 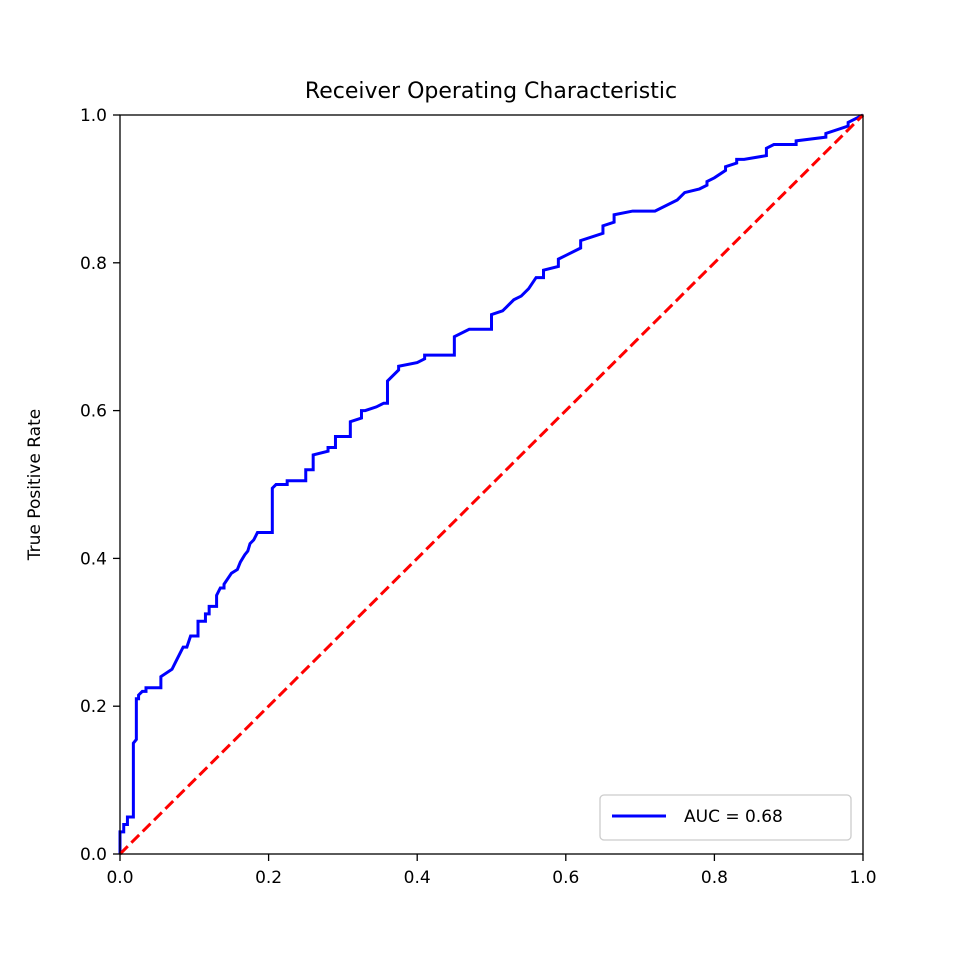 What do you see at coordinates (714, 878) in the screenshot?
I see `x-tick-label: 0.8` at bounding box center [714, 878].